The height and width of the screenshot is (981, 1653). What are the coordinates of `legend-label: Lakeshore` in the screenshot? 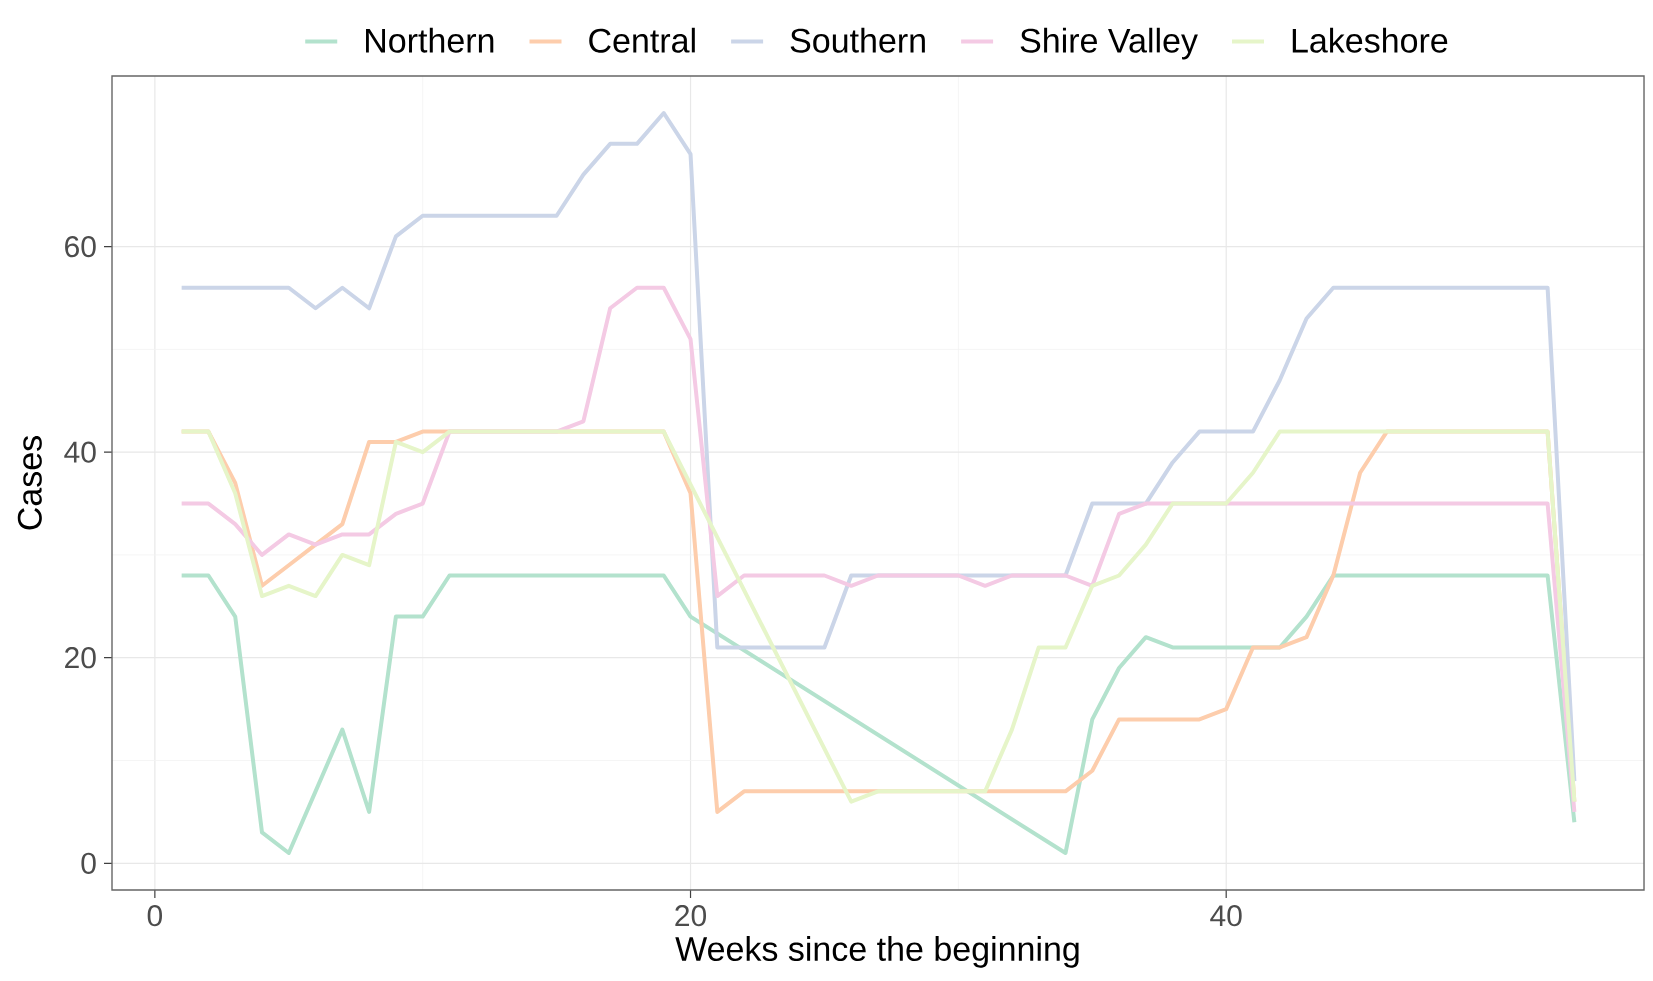 It's located at (1370, 40).